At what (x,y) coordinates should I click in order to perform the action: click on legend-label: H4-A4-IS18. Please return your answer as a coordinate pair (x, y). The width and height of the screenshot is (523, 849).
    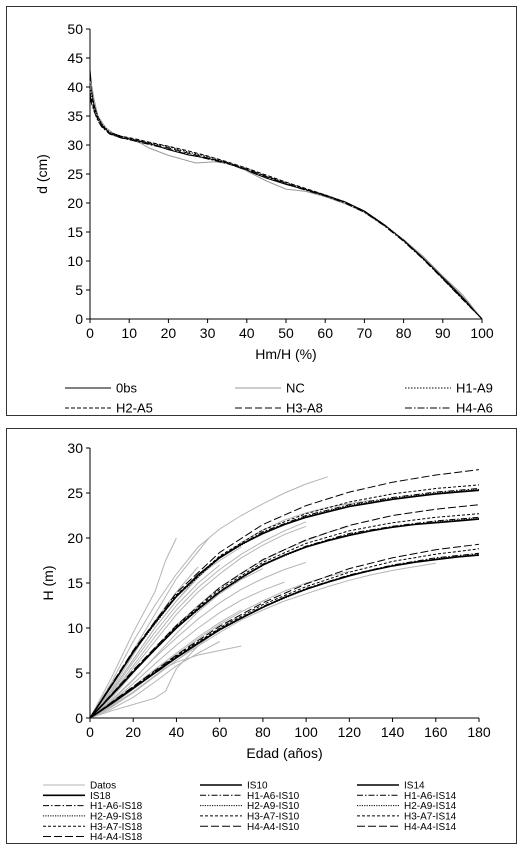
    Looking at the image, I should click on (116, 837).